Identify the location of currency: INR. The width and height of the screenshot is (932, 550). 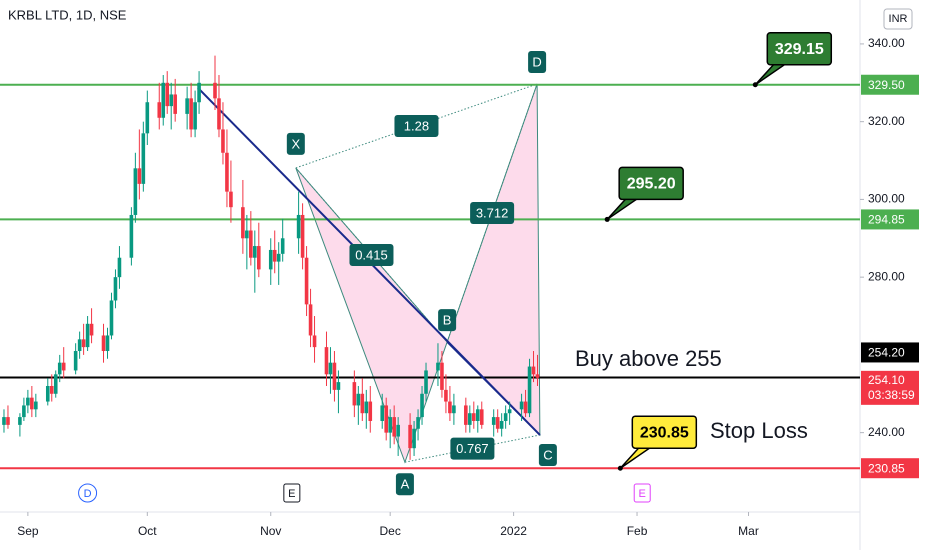
(898, 19).